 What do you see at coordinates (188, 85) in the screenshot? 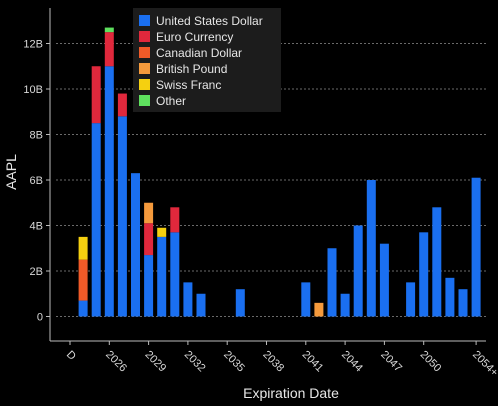
I see `legend-label: Swiss Franc` at bounding box center [188, 85].